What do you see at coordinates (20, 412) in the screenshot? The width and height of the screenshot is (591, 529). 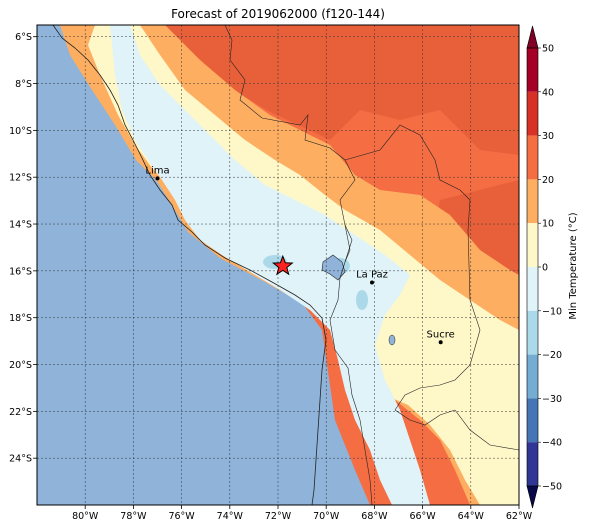 I see `lat-tick-label: 22°S` at bounding box center [20, 412].